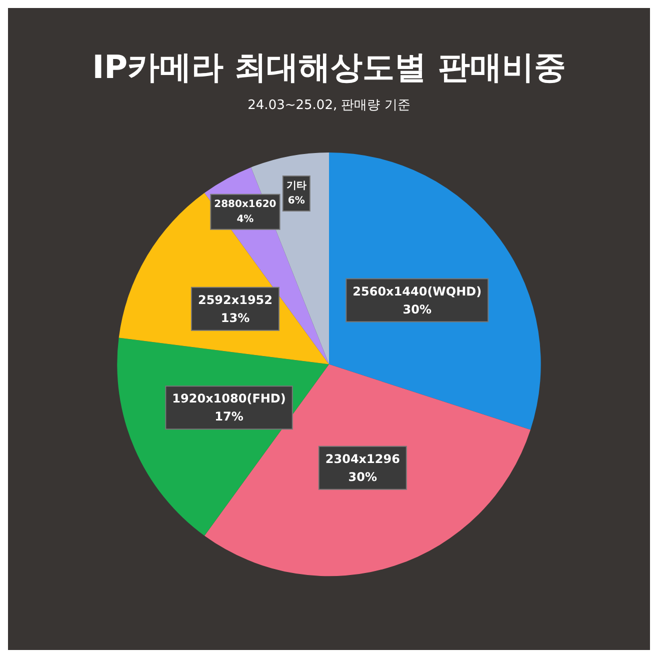 The image size is (658, 658). I want to click on slice-label: 기타, so click(296, 186).